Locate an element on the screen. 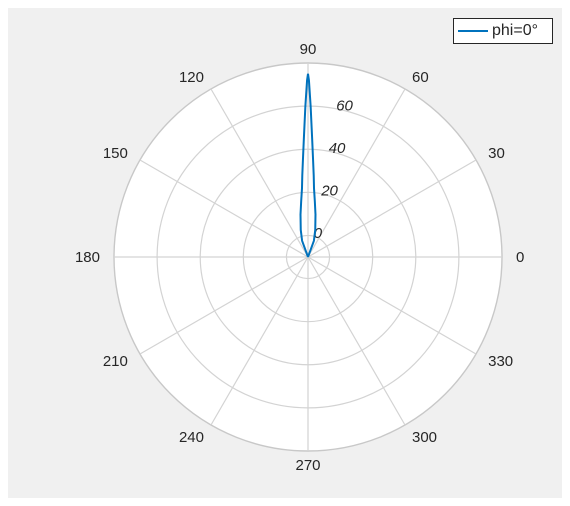 Image resolution: width=570 pixels, height=506 pixels. series-layer is located at coordinates (308, 165).